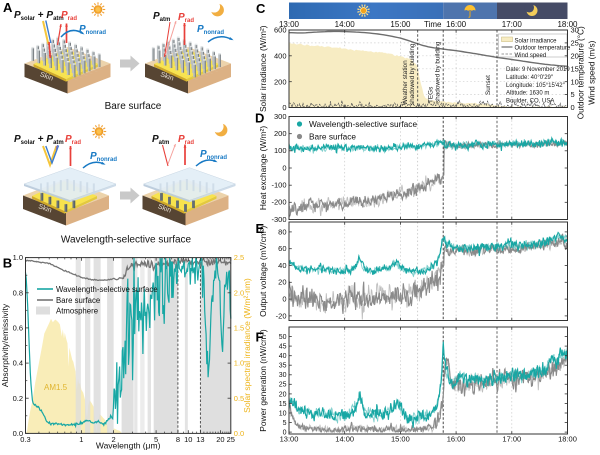 The image size is (600, 455). Describe the element at coordinates (527, 94) in the screenshot. I see `svg-text: Altitude: 1630 m` at that location.